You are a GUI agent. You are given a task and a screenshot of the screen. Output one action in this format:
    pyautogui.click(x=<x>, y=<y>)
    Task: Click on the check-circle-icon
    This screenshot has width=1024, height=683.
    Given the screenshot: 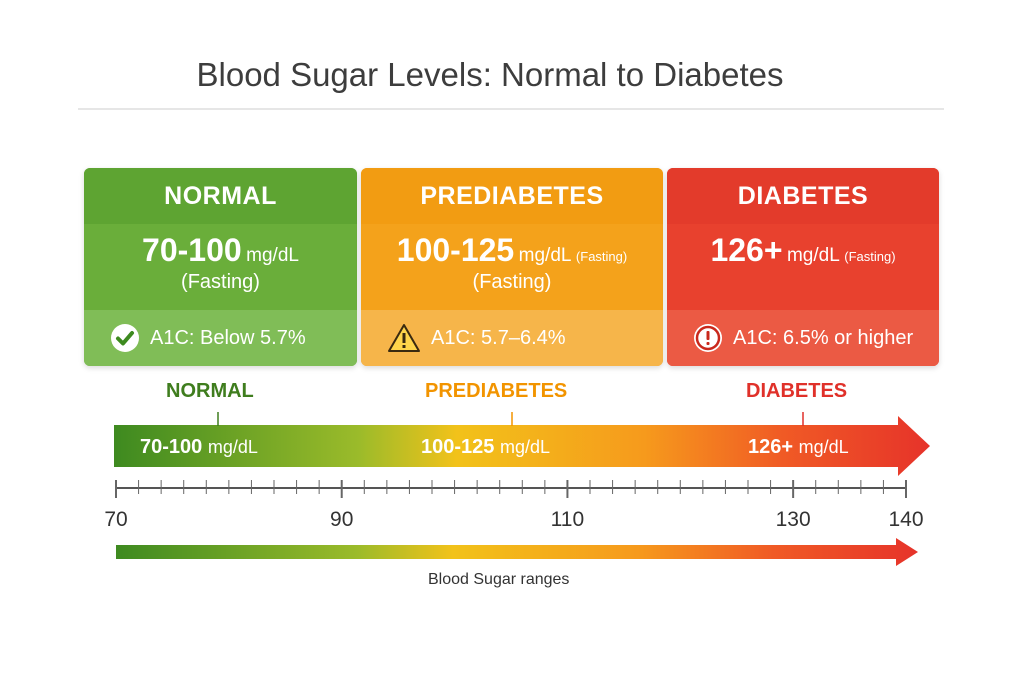 What is the action you would take?
    pyautogui.click(x=125, y=338)
    